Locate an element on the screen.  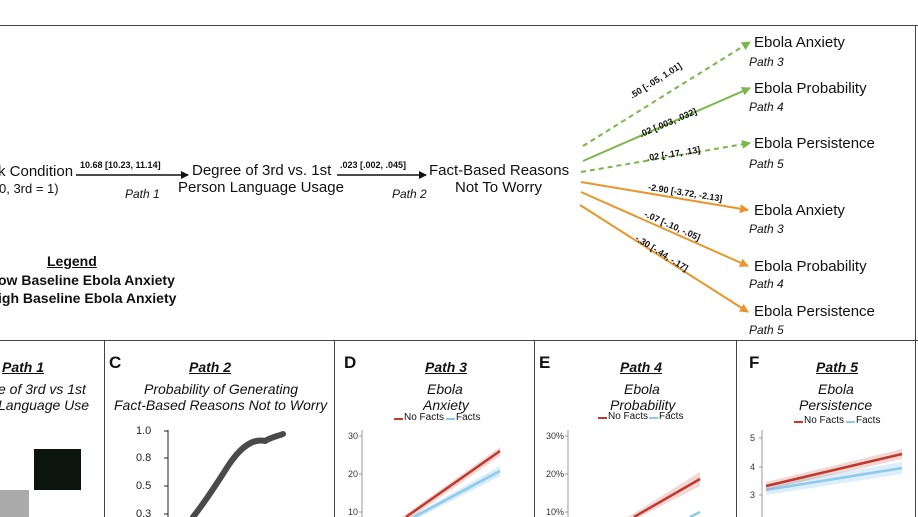
outcome-high-probability: Ebola Probability is located at coordinates (810, 266).